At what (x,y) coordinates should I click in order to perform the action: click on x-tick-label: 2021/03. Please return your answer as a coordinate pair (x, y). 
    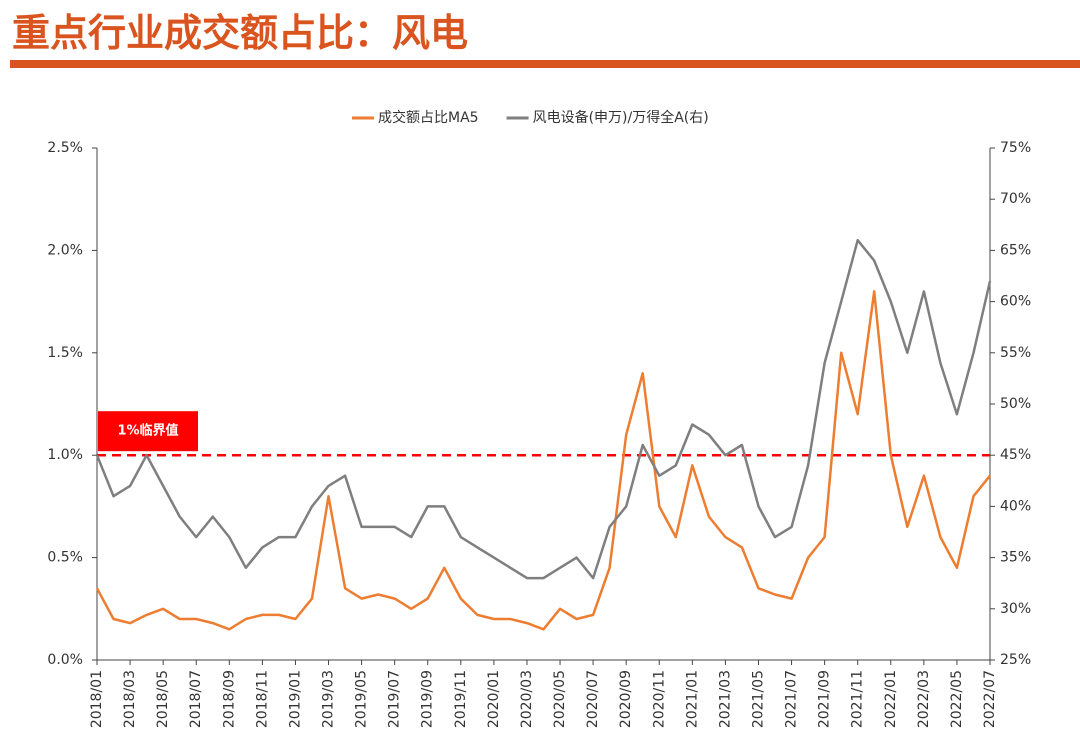
    Looking at the image, I should click on (725, 699).